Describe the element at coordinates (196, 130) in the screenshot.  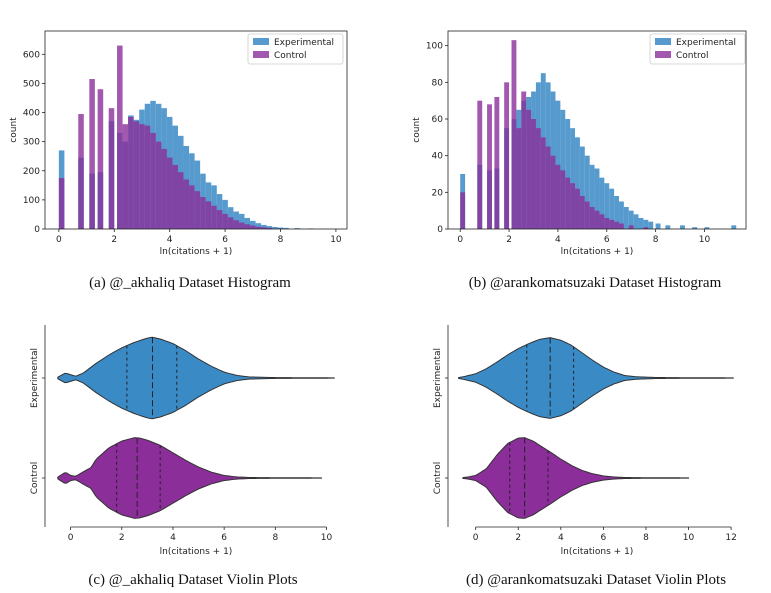
I see `hist-a-axes-frame` at that location.